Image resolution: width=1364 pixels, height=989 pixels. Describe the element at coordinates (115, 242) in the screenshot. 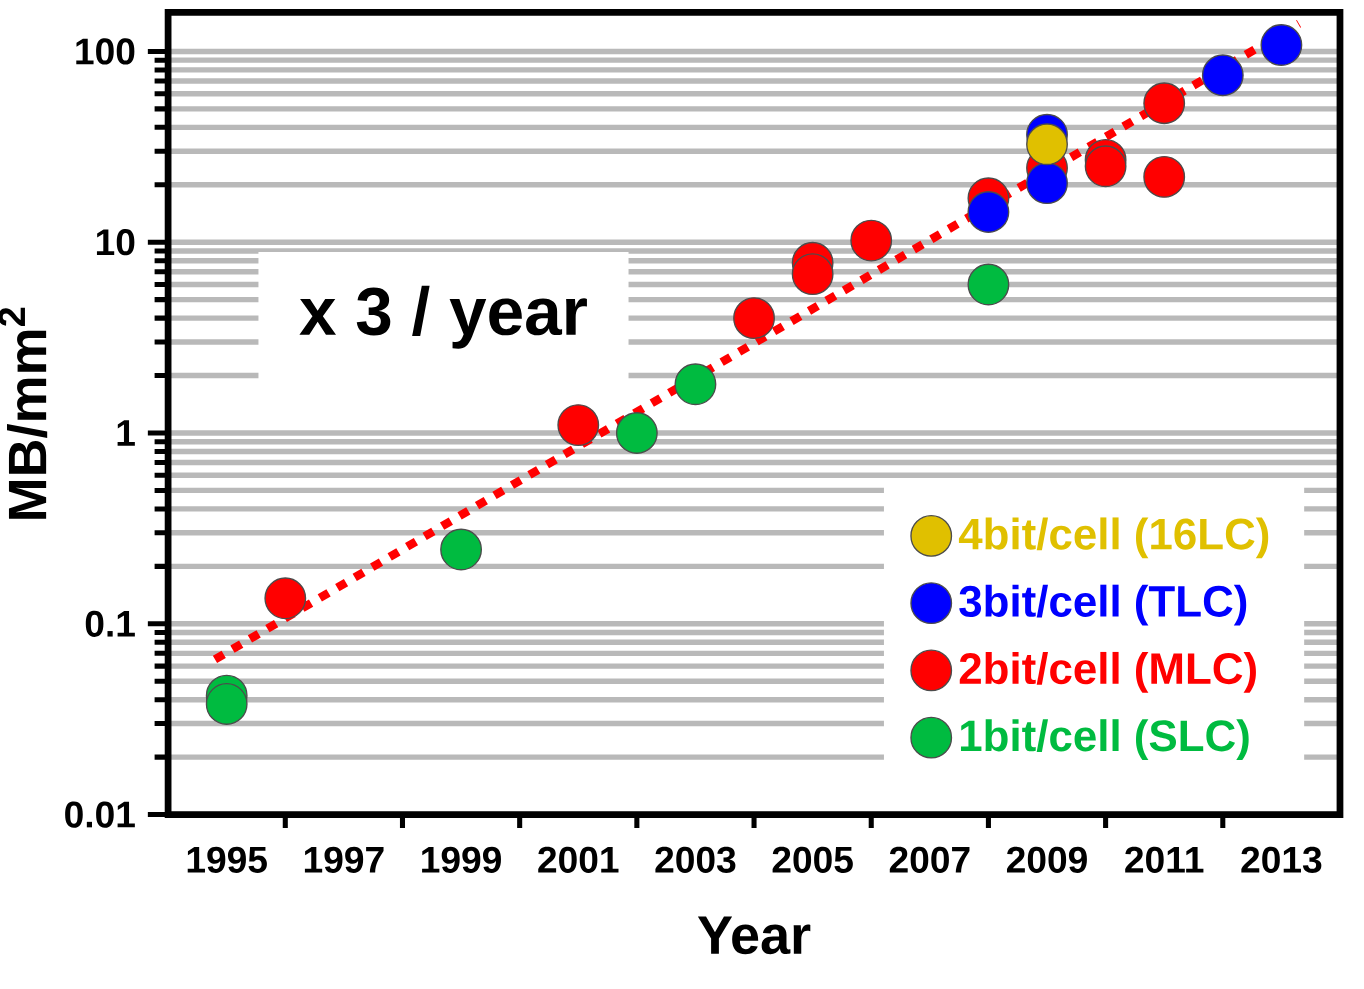

I see `y-tick-label: 10` at that location.